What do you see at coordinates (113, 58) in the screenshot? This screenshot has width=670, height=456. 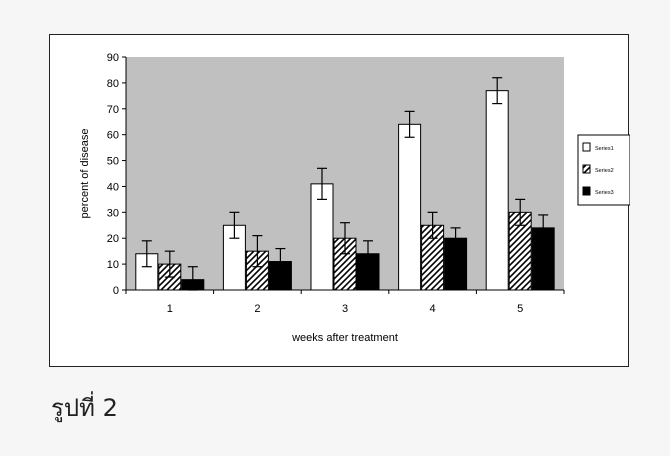 I see `y-tick-label: 90` at bounding box center [113, 58].